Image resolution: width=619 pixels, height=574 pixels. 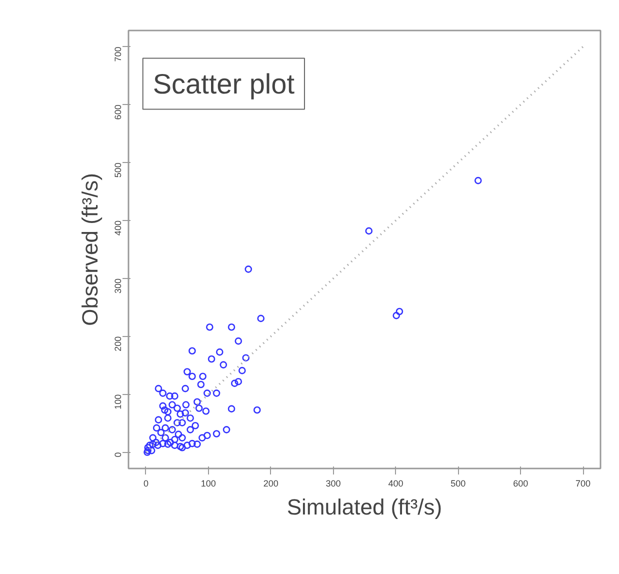 I want to click on text: Scatter plot, so click(x=223, y=84).